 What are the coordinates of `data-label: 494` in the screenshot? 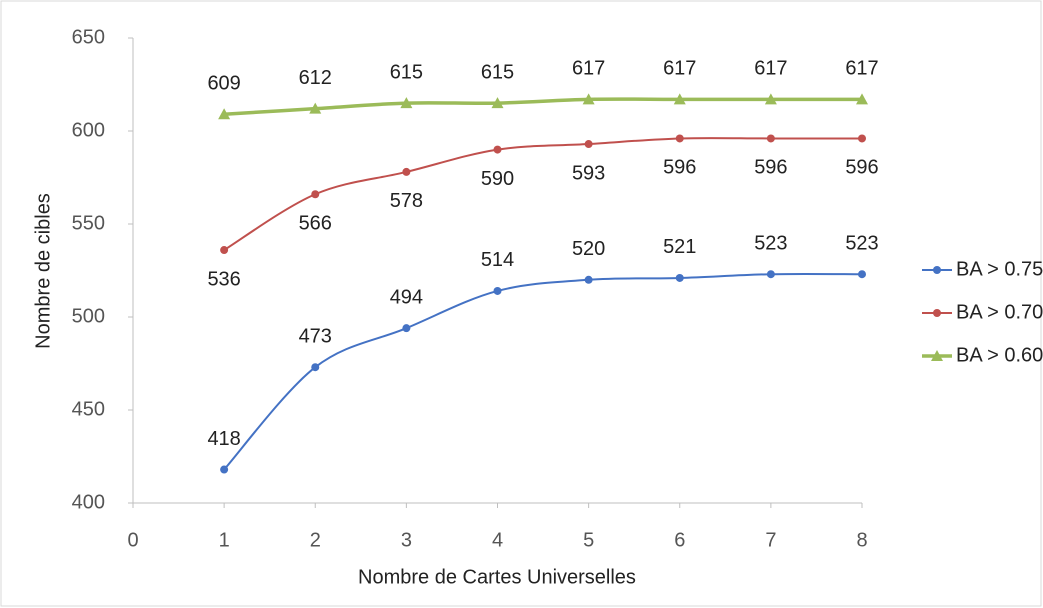 It's located at (406, 297).